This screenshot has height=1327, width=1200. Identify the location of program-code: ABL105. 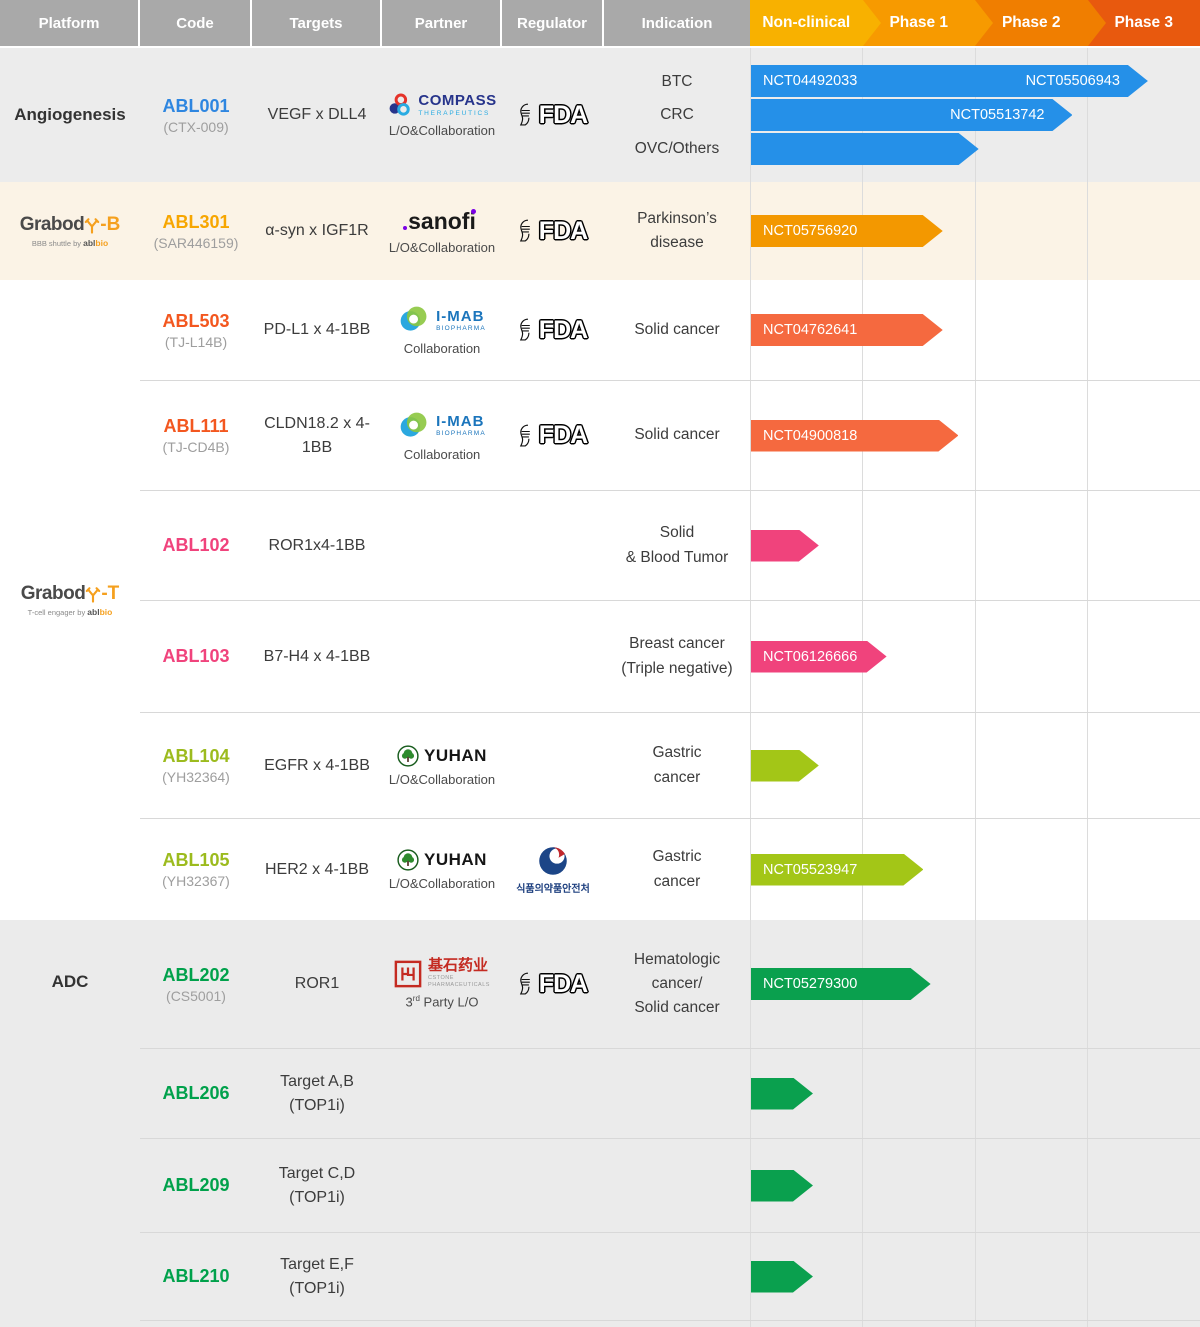
(196, 860).